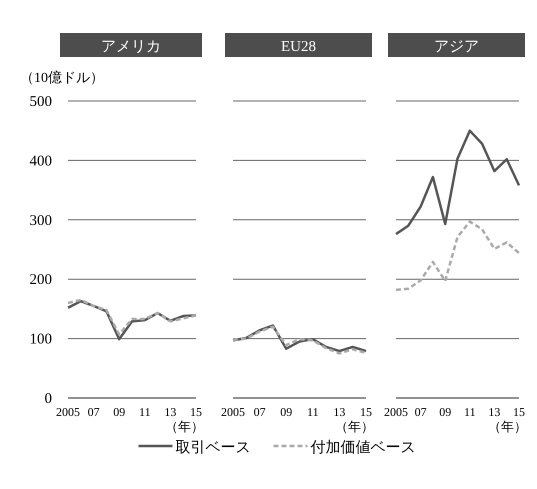 This screenshot has height=489, width=537. I want to click on y-tick-label: 200, so click(41, 280).